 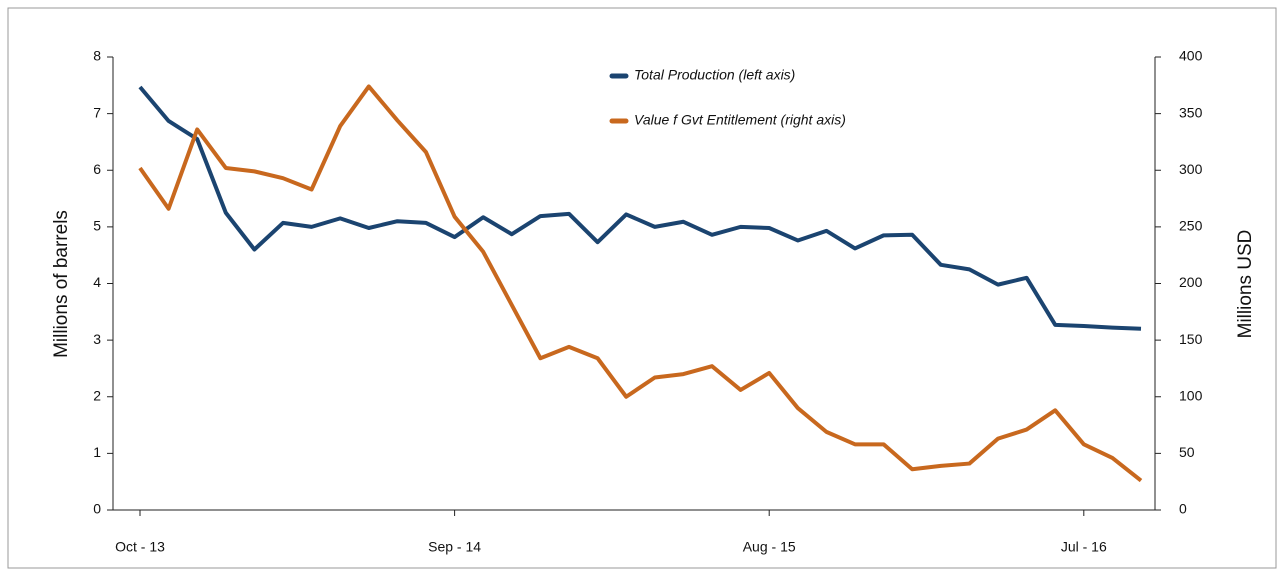 What do you see at coordinates (1191, 112) in the screenshot?
I see `y2-tick-label: 350` at bounding box center [1191, 112].